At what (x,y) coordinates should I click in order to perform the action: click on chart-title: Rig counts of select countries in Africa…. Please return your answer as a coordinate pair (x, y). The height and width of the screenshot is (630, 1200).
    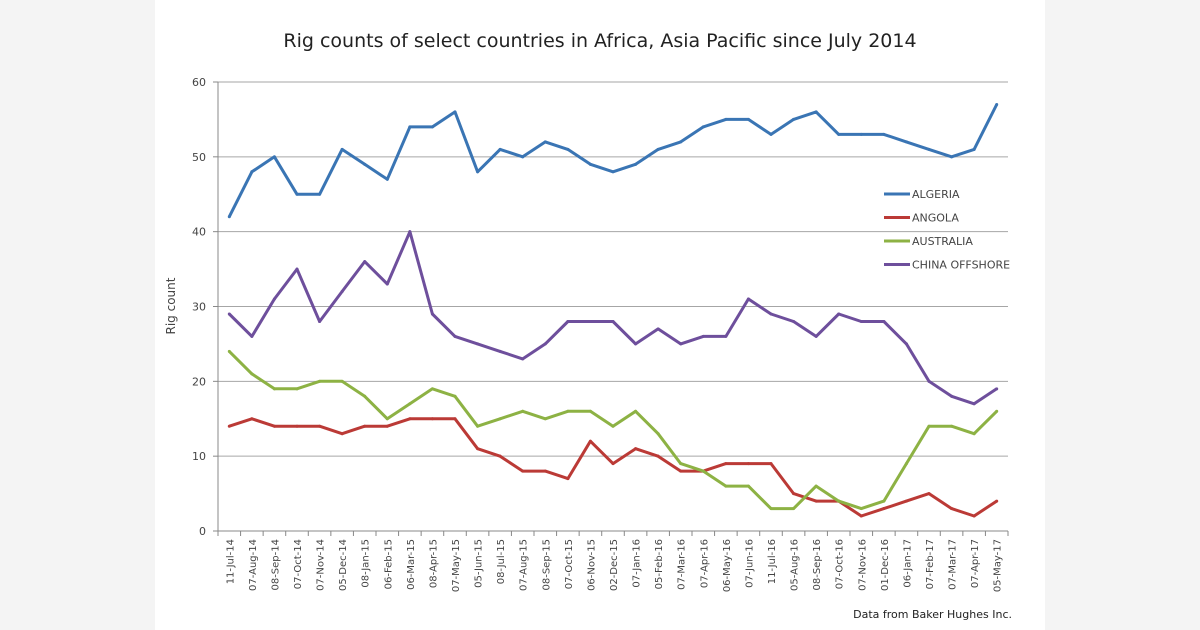
    Looking at the image, I should click on (600, 41).